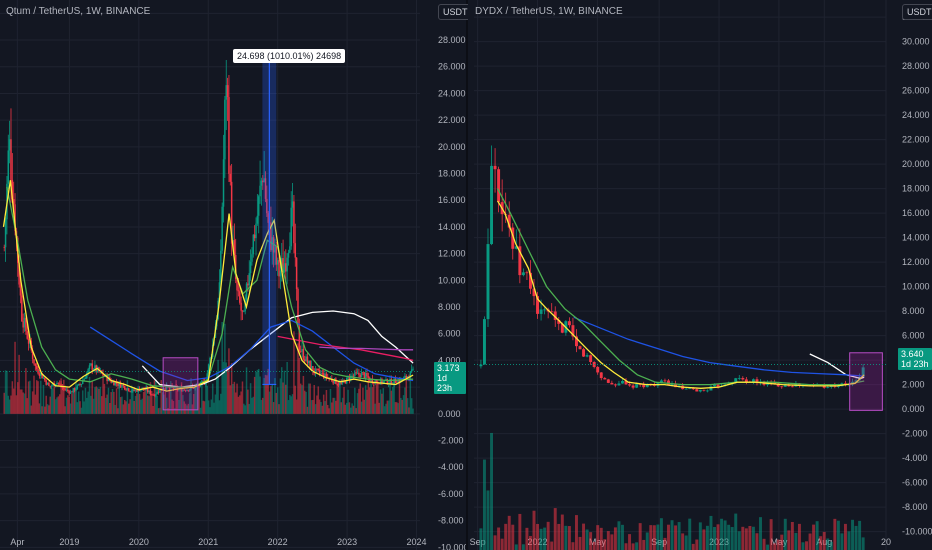 The width and height of the screenshot is (932, 550). I want to click on y-tick-label: -4.000, so click(451, 467).